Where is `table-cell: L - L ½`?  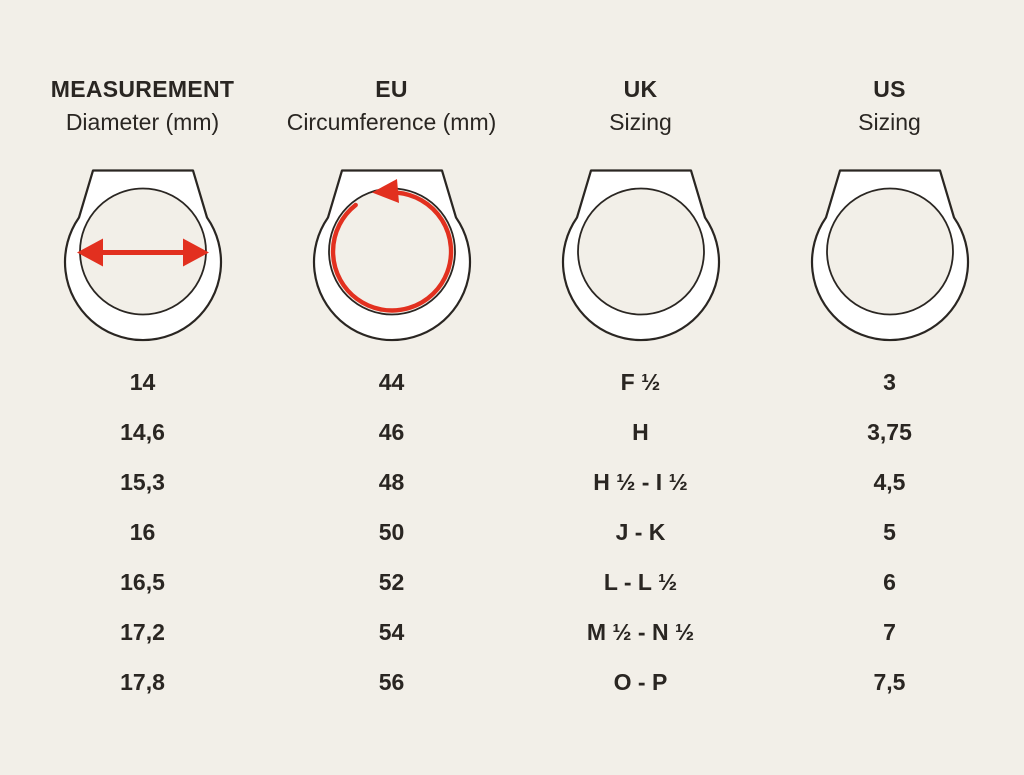 table-cell: L - L ½ is located at coordinates (640, 582).